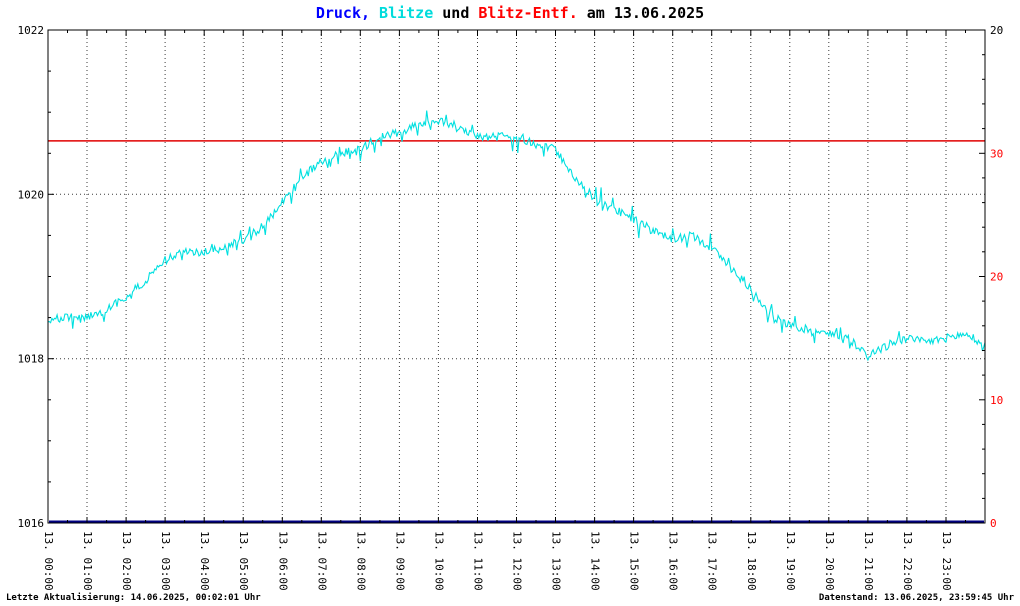 This screenshot has width=1020, height=606. Describe the element at coordinates (528, 13) in the screenshot. I see `title-blitz-entf: Blitz-Entf.` at that location.